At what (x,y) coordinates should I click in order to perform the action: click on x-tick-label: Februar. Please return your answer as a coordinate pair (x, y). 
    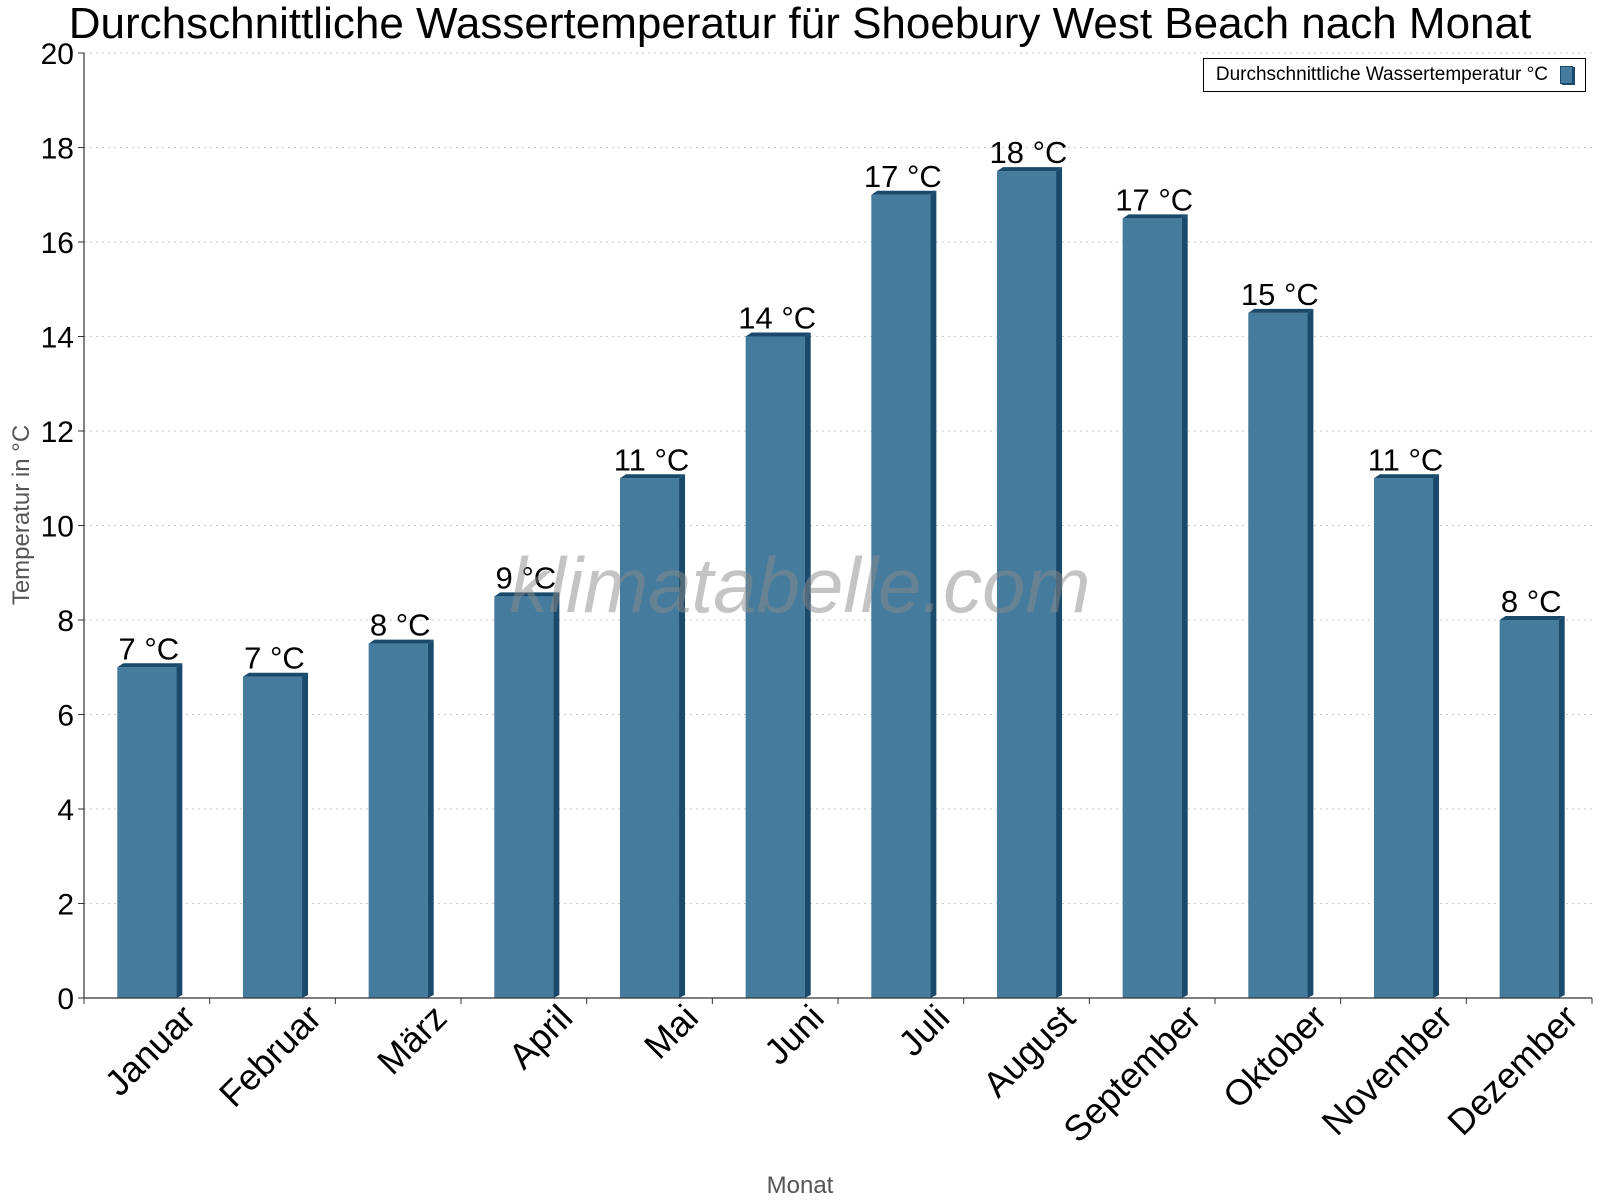
    Looking at the image, I should click on (270, 1056).